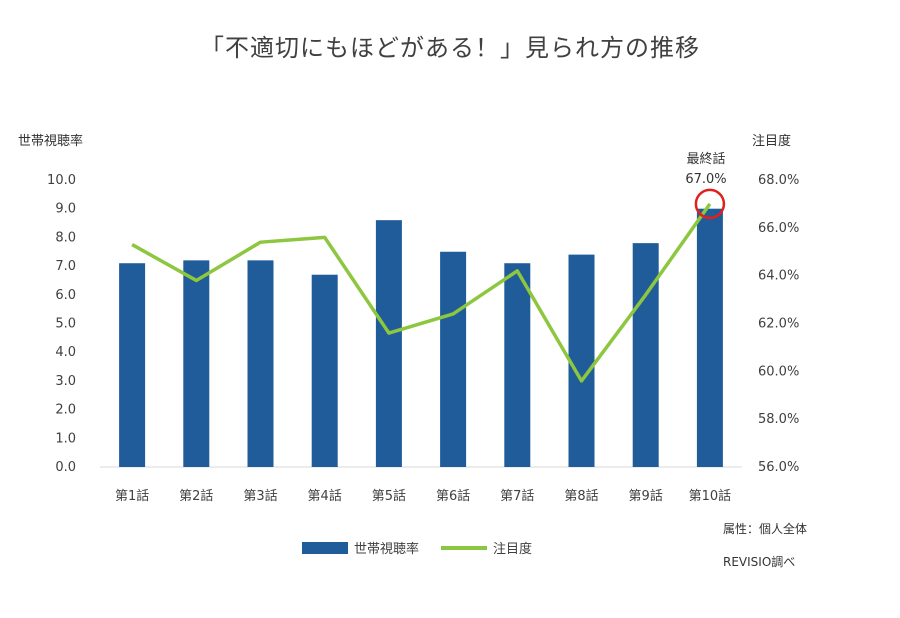 The width and height of the screenshot is (900, 618). Describe the element at coordinates (772, 141) in the screenshot. I see `right-axis-title: 注目度` at that location.